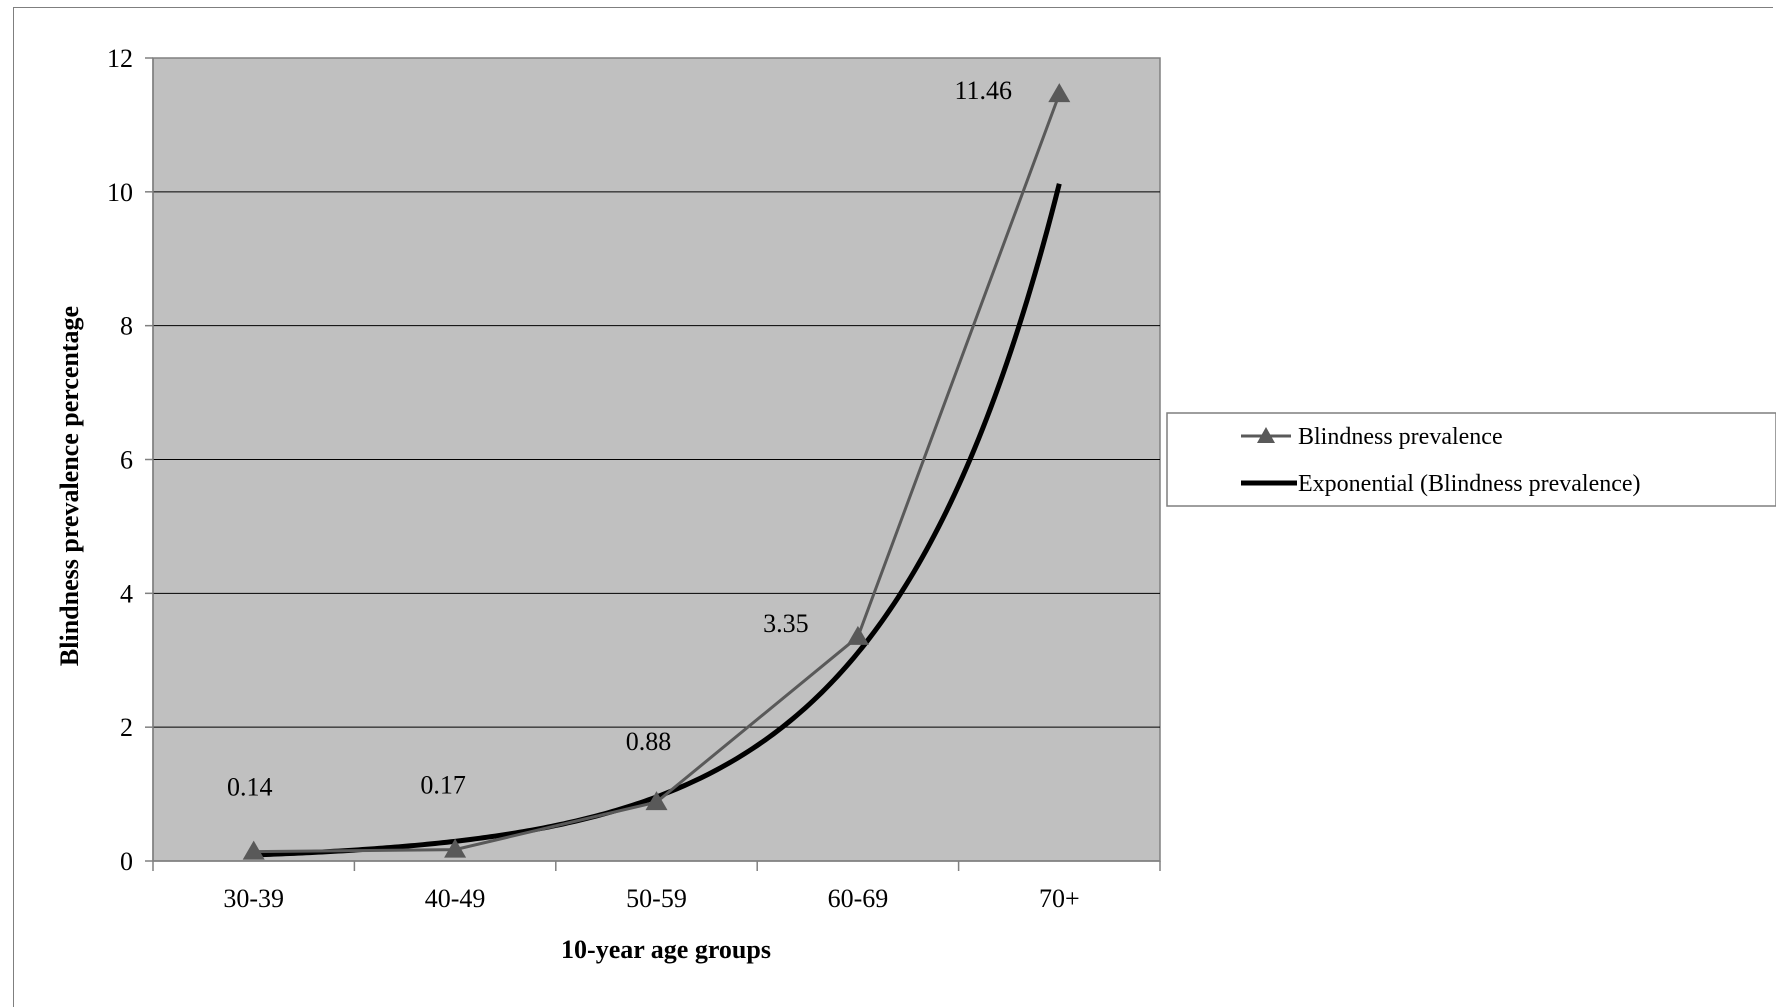 This screenshot has height=1007, width=1776. What do you see at coordinates (126, 861) in the screenshot?
I see `y-tick-label: 0` at bounding box center [126, 861].